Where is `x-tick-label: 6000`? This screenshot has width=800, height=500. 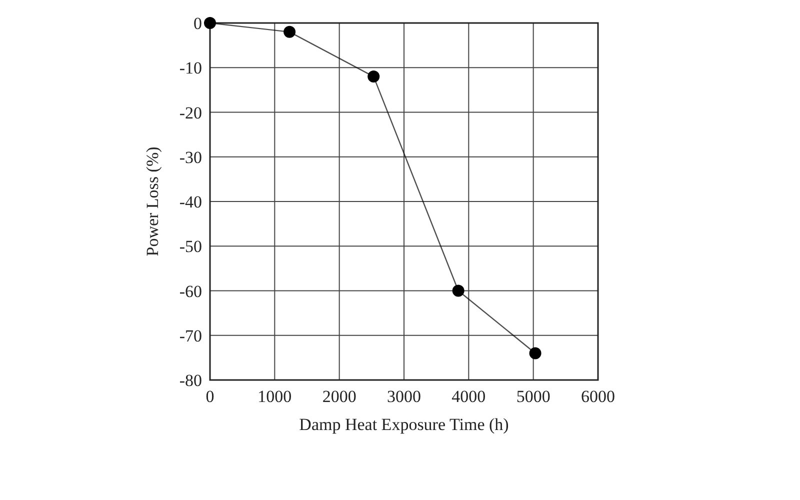 x-tick-label: 6000 is located at coordinates (598, 396).